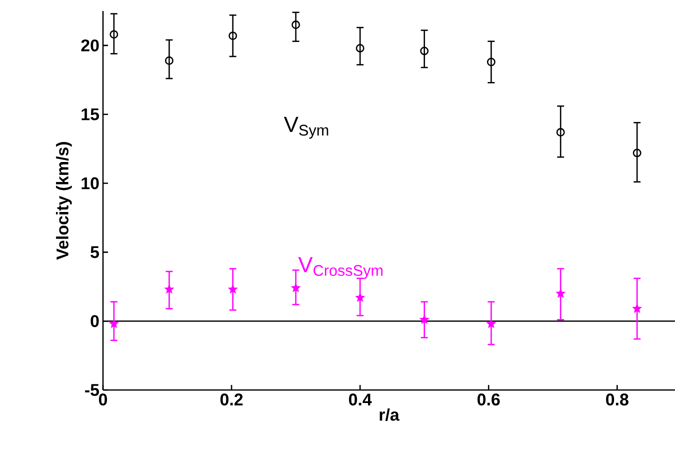 The image size is (675, 453). Describe the element at coordinates (360, 400) in the screenshot. I see `x-tick-label: 0.4` at that location.